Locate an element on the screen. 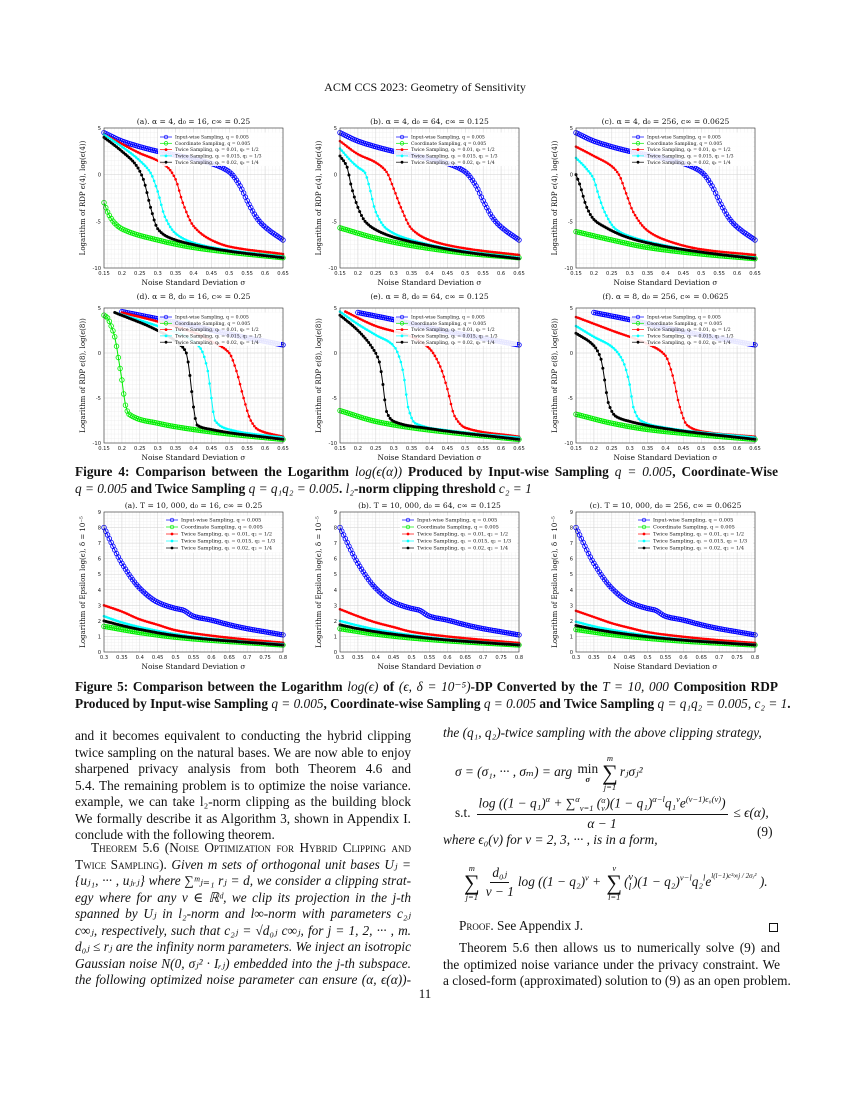 The image size is (850, 1100). y-tick-label: 3 is located at coordinates (335, 606).